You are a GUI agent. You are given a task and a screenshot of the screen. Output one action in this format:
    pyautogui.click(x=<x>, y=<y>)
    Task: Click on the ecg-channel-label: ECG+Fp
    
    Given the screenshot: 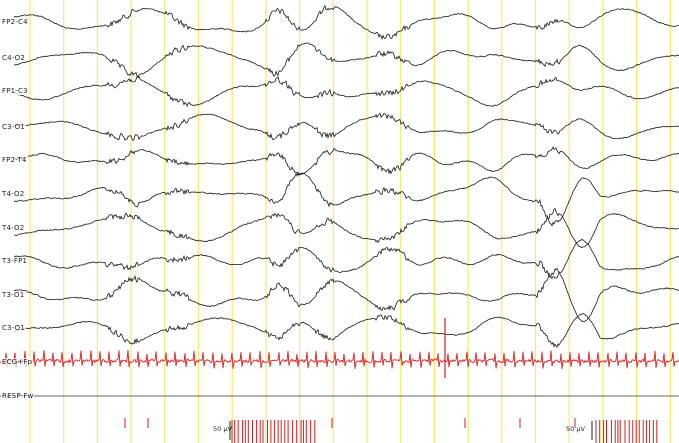 What is the action you would take?
    pyautogui.click(x=17, y=362)
    